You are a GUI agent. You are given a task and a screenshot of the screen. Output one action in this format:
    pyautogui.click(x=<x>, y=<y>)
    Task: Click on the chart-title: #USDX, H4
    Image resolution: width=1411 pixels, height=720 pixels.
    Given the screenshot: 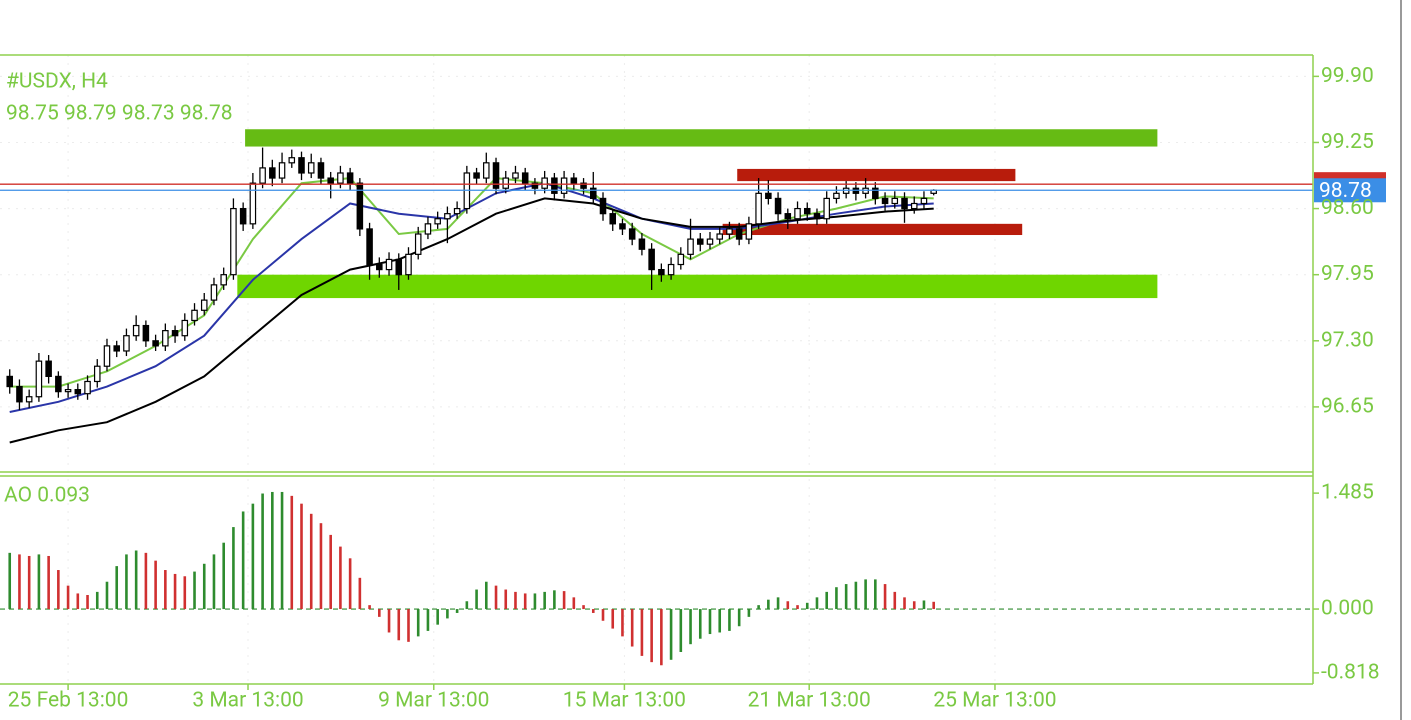 What is the action you would take?
    pyautogui.click(x=57, y=82)
    